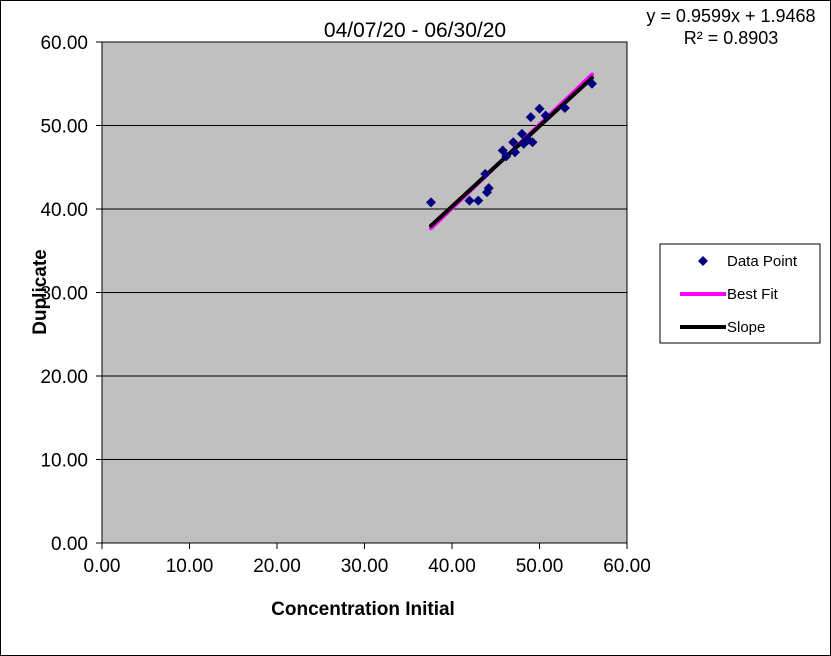 This screenshot has width=831, height=656. Describe the element at coordinates (540, 566) in the screenshot. I see `x-tick-label: 50.00` at that location.